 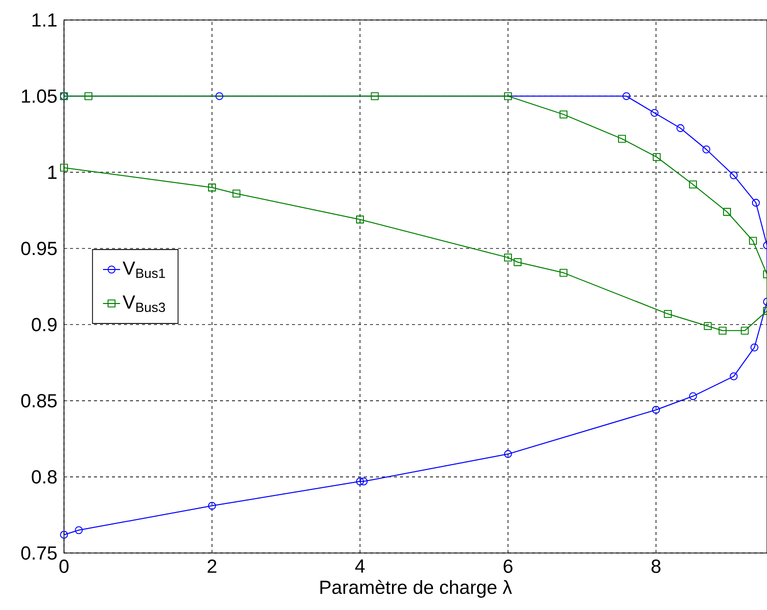 What do you see at coordinates (39, 553) in the screenshot?
I see `y-tick-label: 0.75` at bounding box center [39, 553].